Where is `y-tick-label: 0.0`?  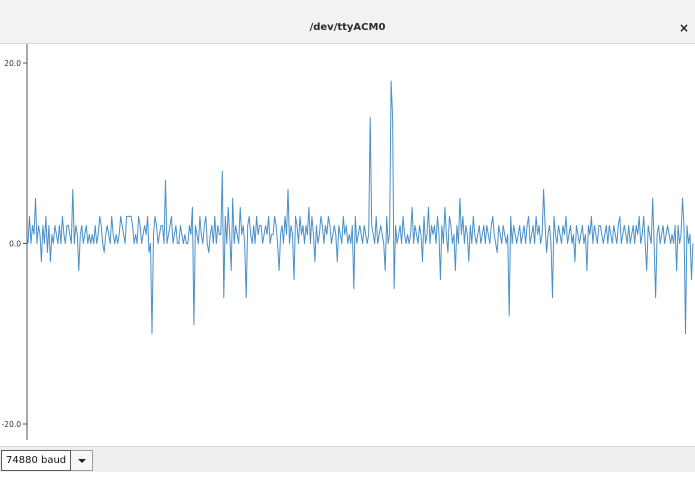
y-tick-label: 0.0 is located at coordinates (15, 244).